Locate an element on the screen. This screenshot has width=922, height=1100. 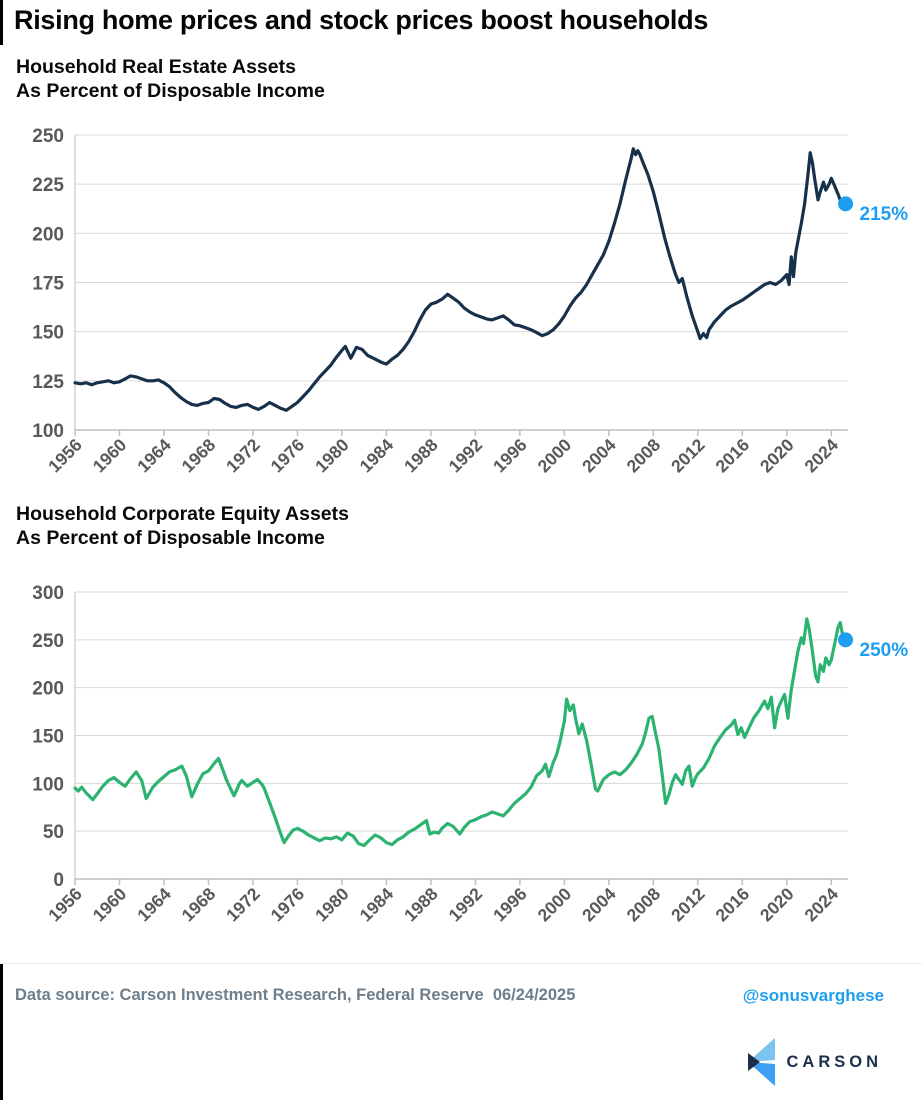
data-source-label: Data source: is located at coordinates (65, 995).